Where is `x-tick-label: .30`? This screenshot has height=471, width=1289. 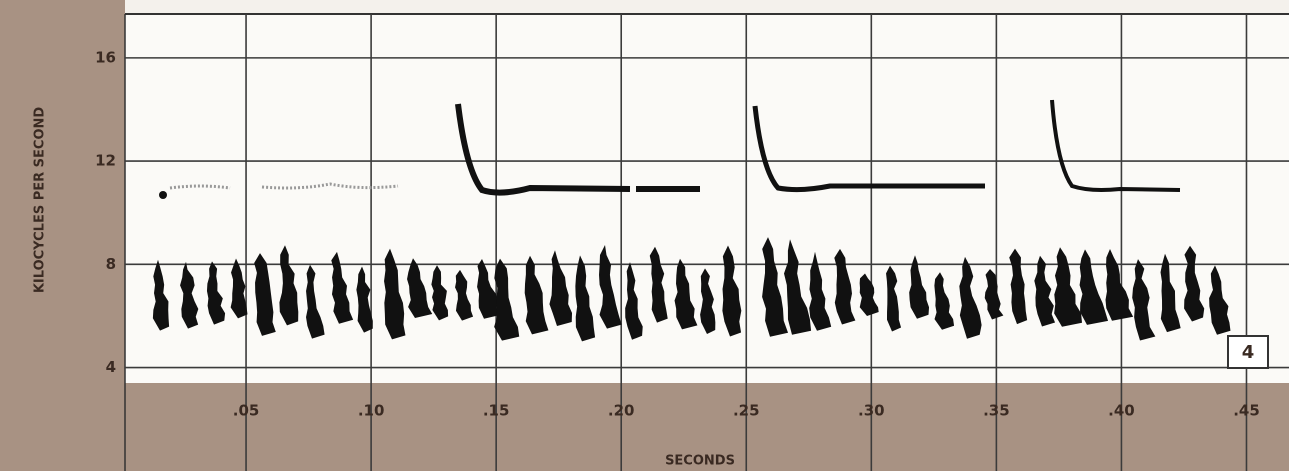 x-tick-label: .30 is located at coordinates (871, 411).